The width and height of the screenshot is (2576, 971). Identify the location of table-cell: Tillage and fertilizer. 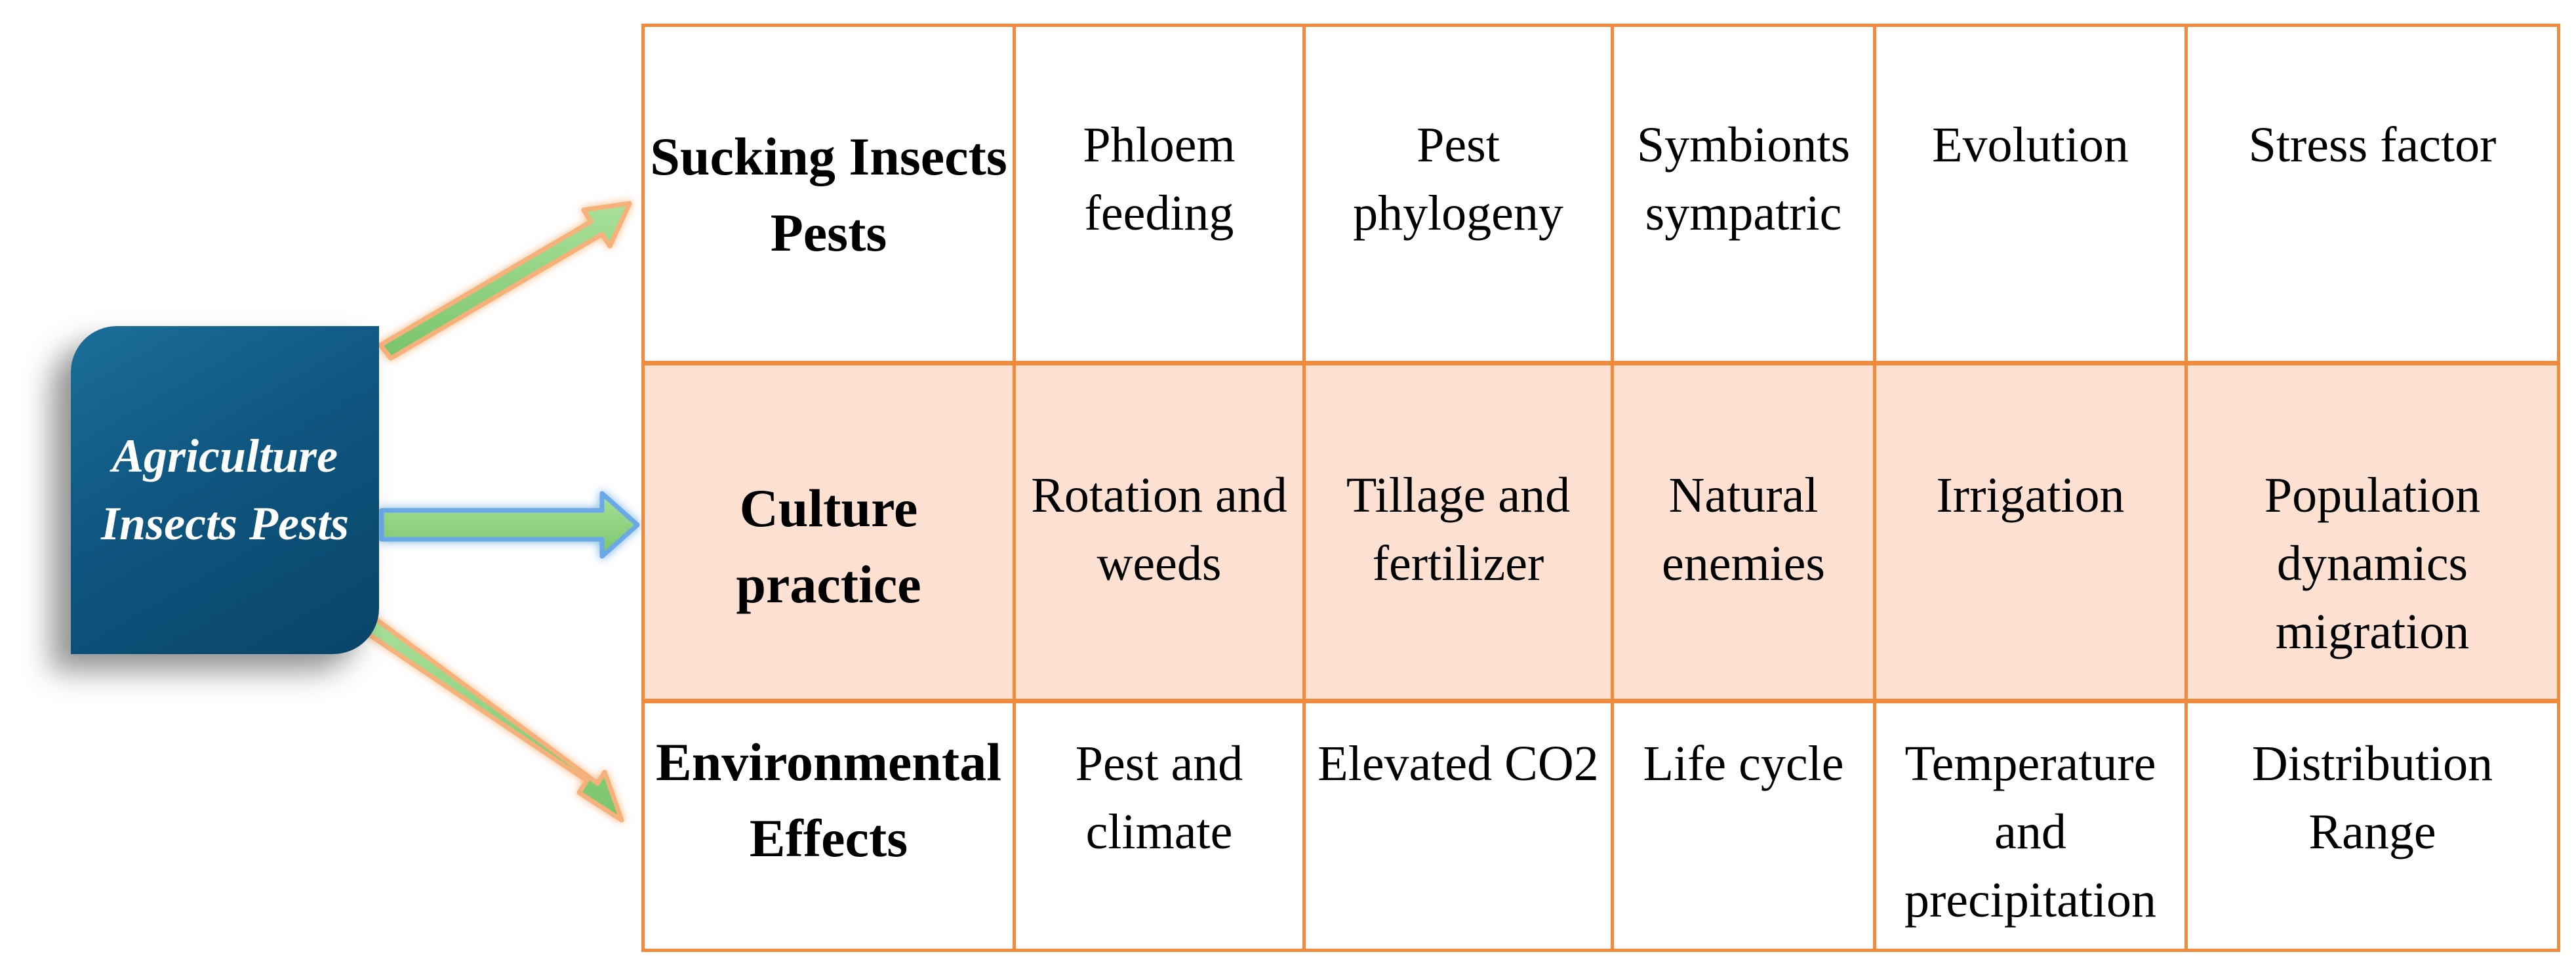
(1458, 532).